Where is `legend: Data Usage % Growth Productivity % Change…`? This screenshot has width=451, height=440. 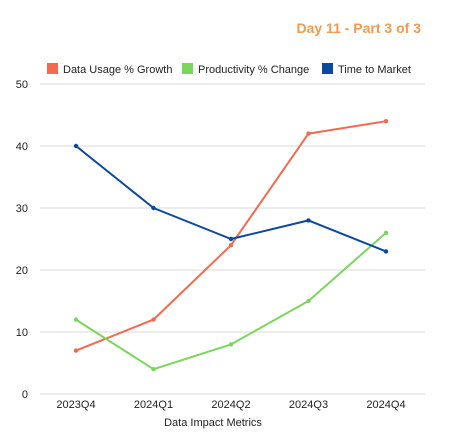 legend: Data Usage % Growth Productivity % Change… is located at coordinates (229, 69).